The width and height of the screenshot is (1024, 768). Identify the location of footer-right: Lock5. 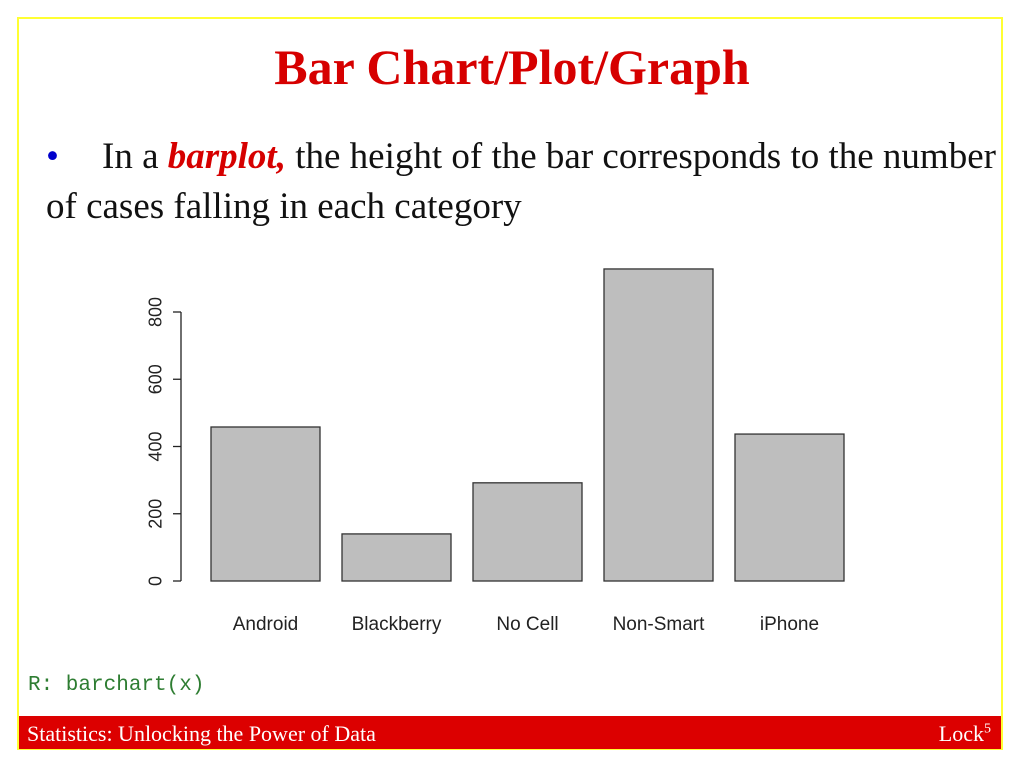
(965, 734).